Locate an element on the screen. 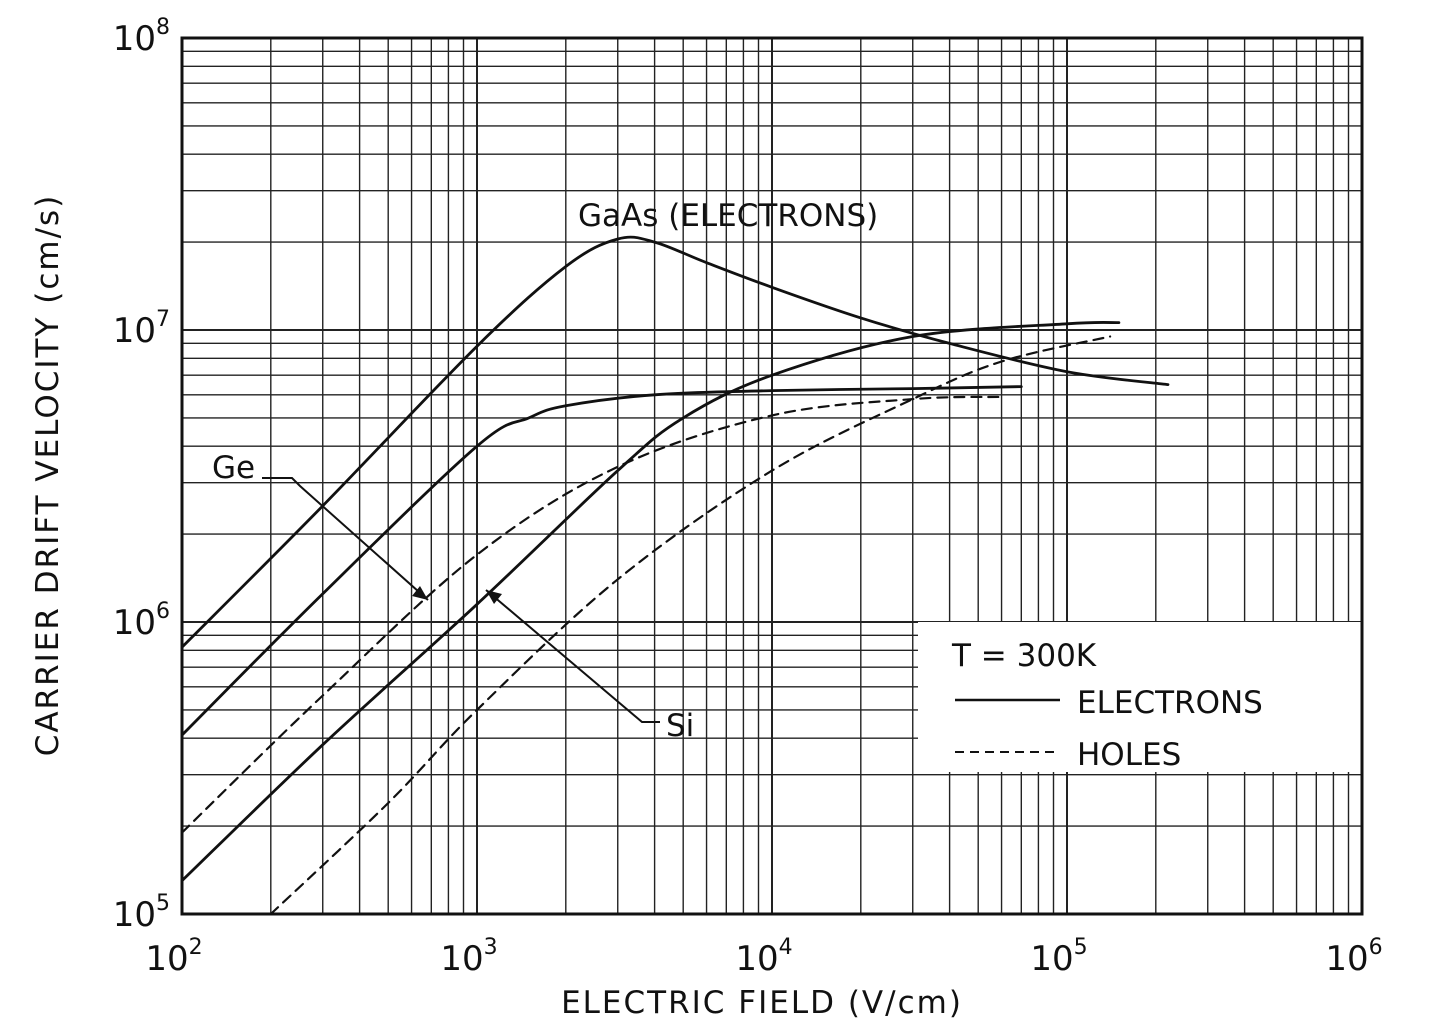 The image size is (1442, 1034). x-tick-label: 10³ is located at coordinates (468, 957).